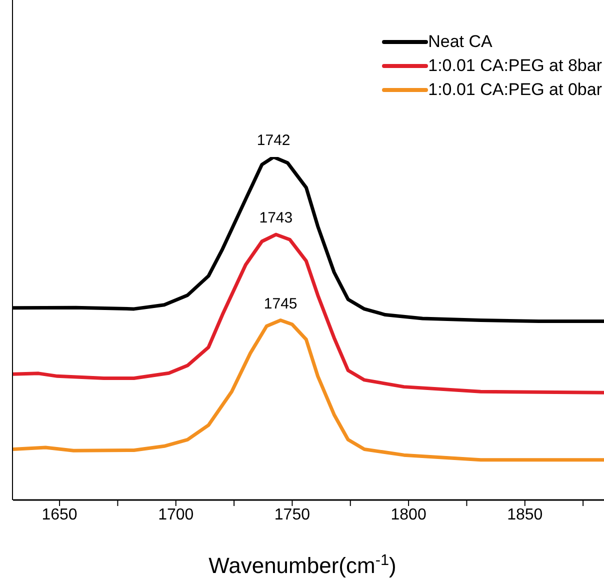  What do you see at coordinates (515, 66) in the screenshot?
I see `legend-label: 1:0.01 CA:PEG at 8bar` at bounding box center [515, 66].